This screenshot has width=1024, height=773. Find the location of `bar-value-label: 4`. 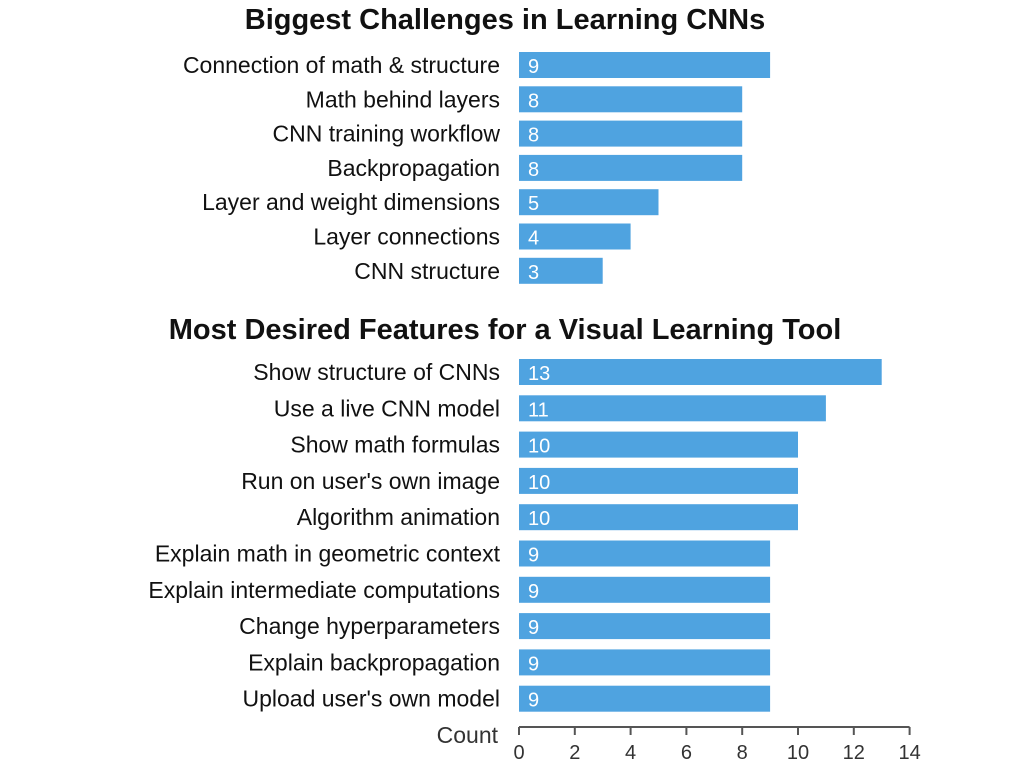

bar-value-label: 4 is located at coordinates (533, 239).